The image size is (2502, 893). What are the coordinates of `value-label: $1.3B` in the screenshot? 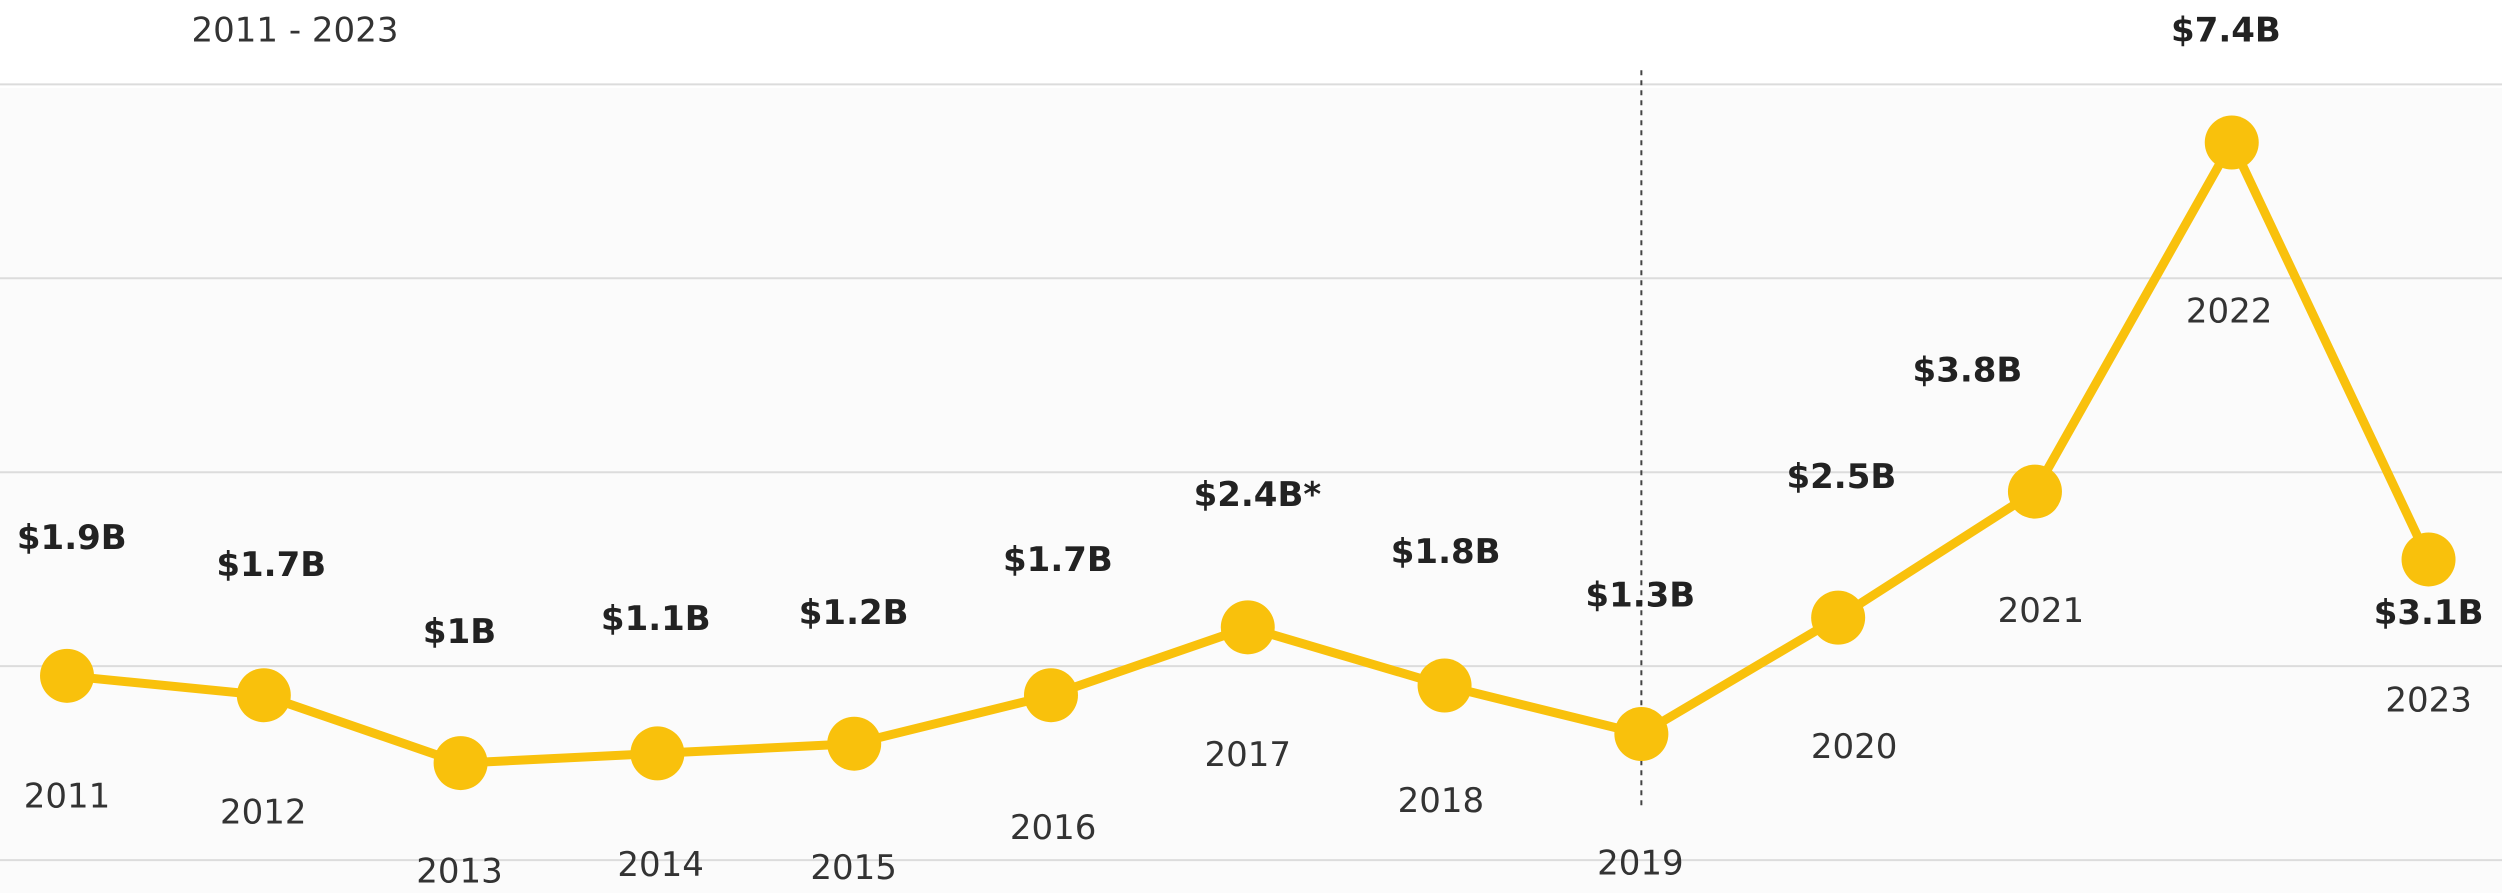 It's located at (1640, 595).